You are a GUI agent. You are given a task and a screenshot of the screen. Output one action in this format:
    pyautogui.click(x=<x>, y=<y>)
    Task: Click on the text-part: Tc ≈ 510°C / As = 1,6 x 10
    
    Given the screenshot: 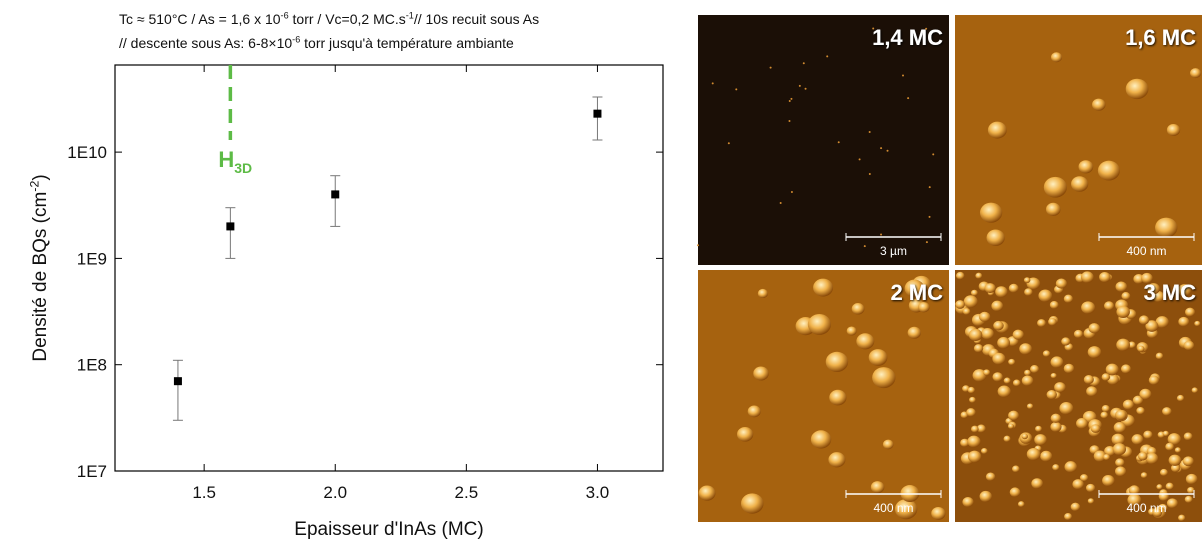 What is the action you would take?
    pyautogui.click(x=200, y=19)
    